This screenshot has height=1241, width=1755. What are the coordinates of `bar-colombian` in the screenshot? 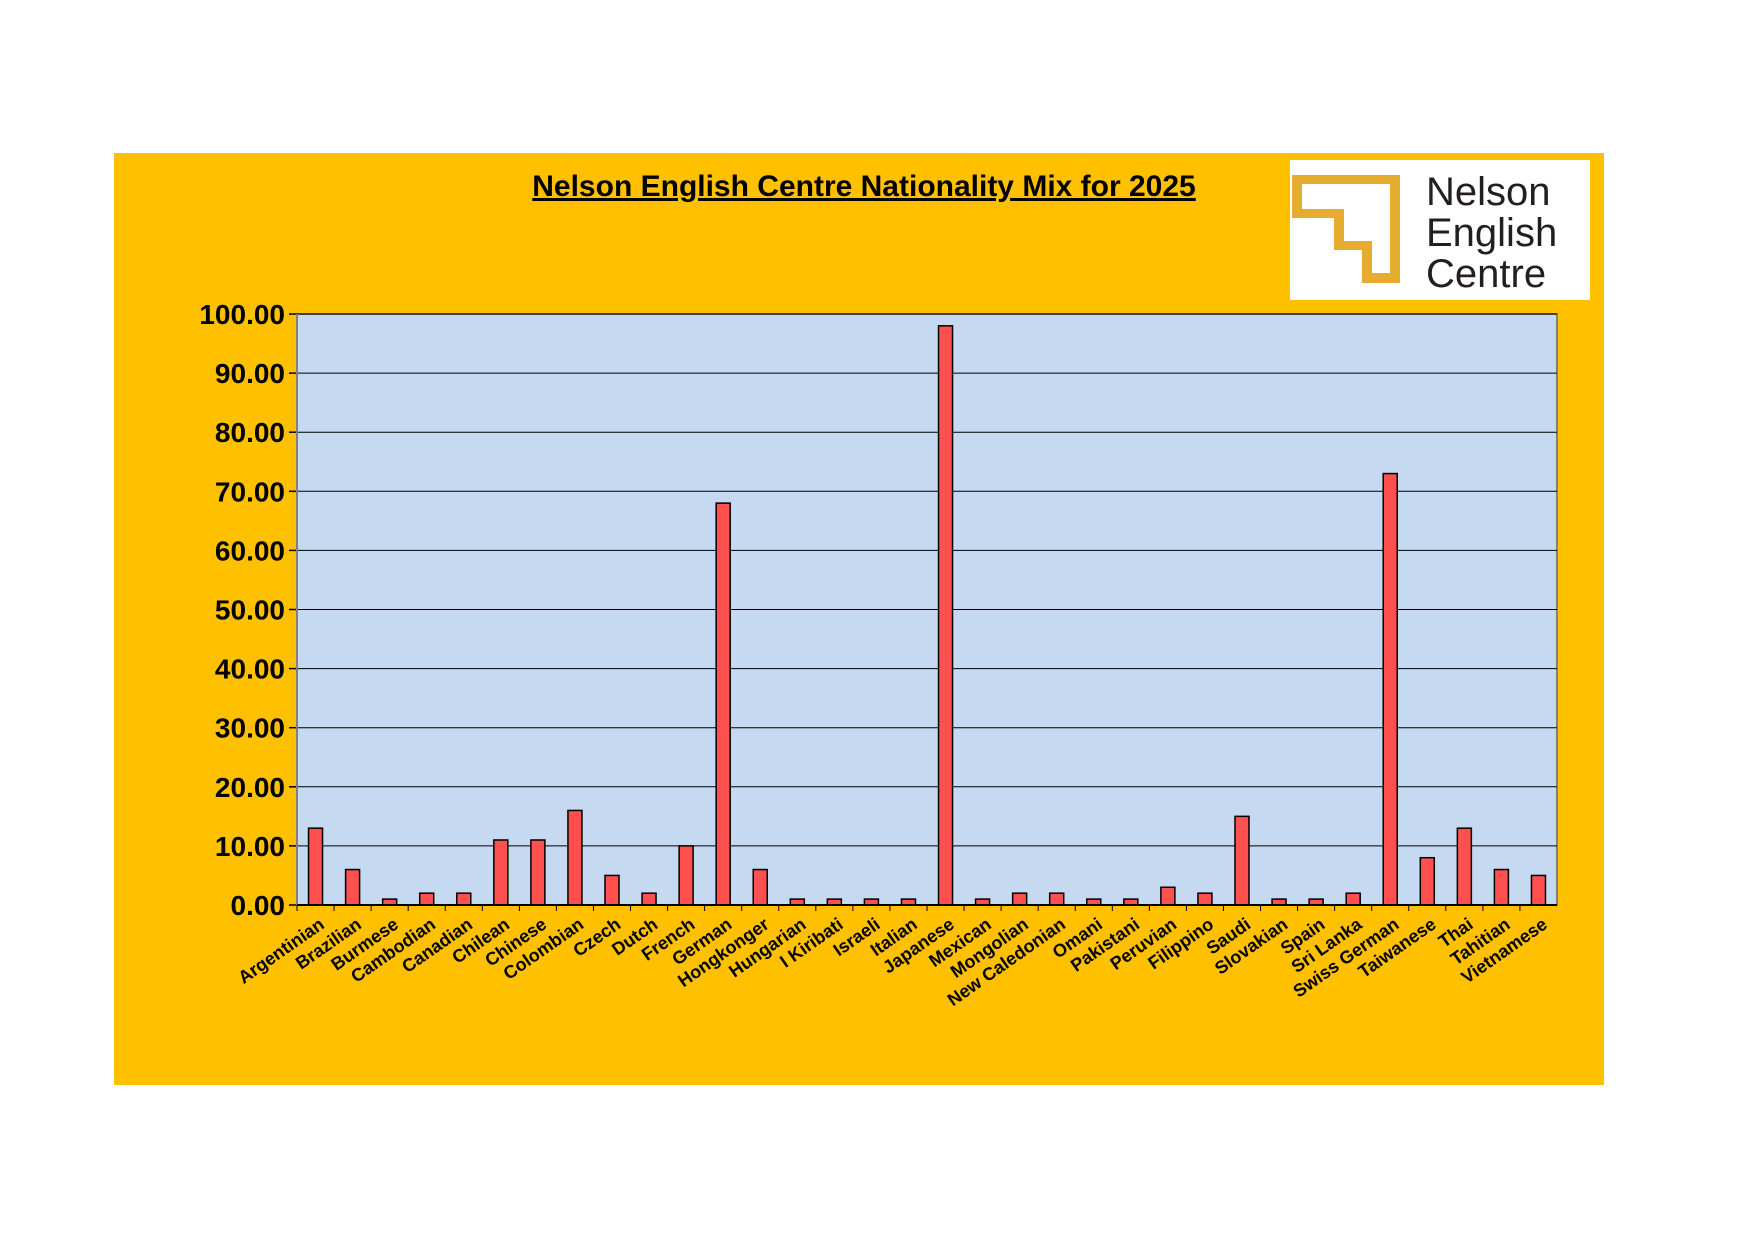 It's located at (575, 857).